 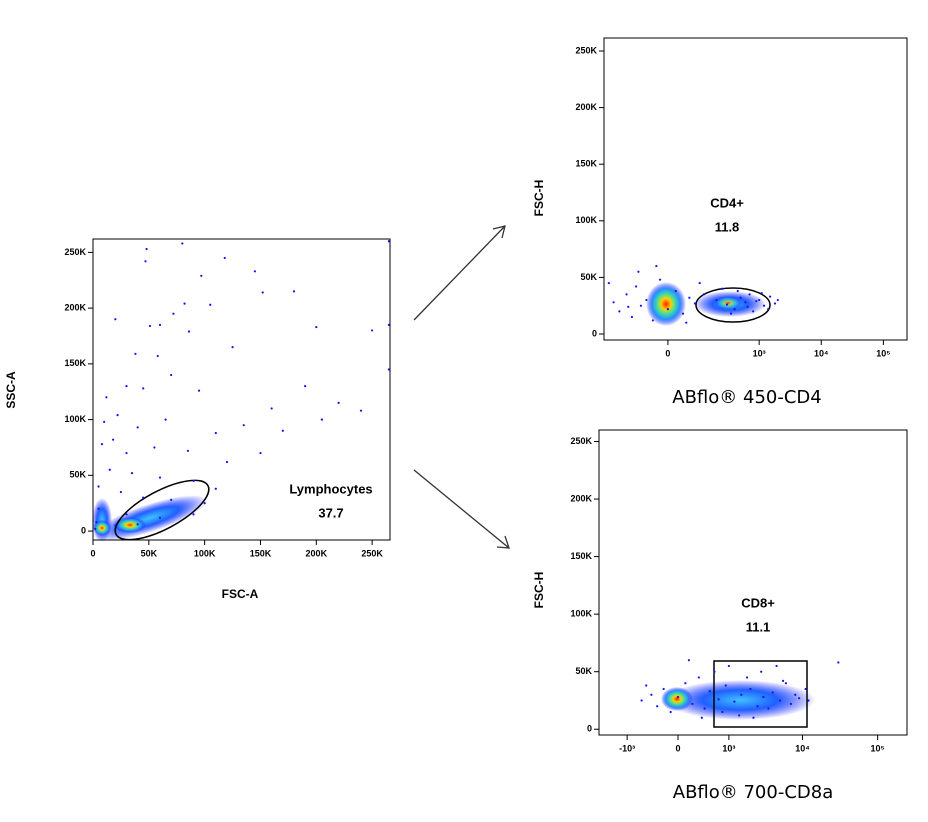 I want to click on x-tick-label: 200K, so click(x=317, y=553).